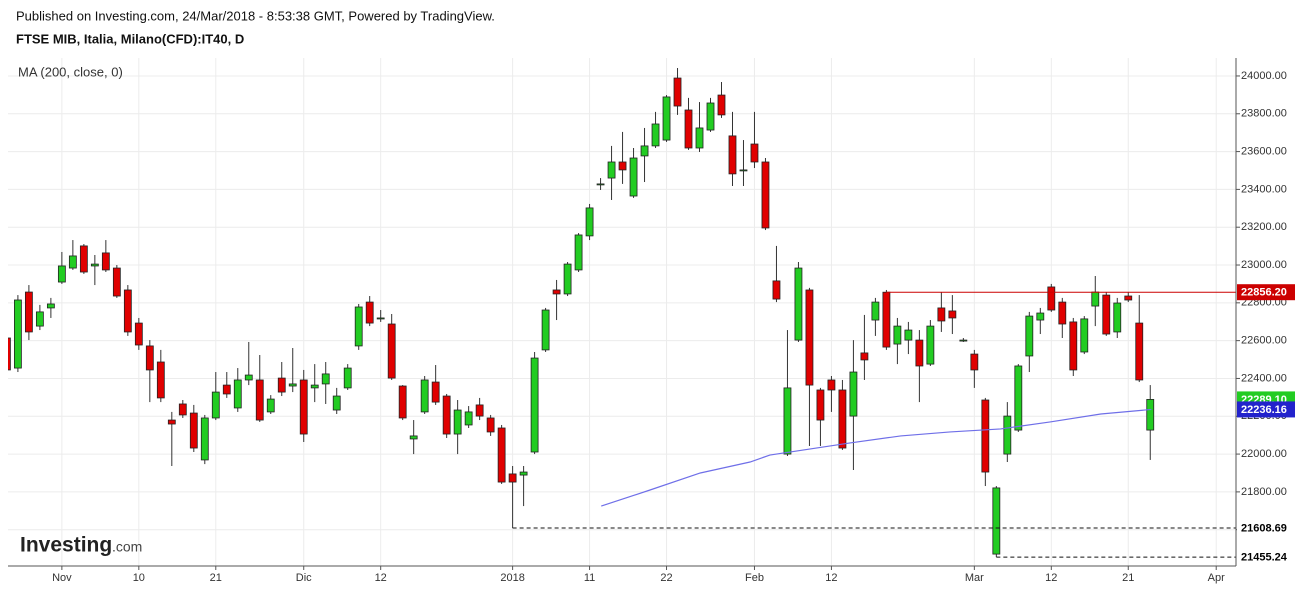 This screenshot has width=1299, height=592. What do you see at coordinates (1264, 341) in the screenshot?
I see `y-tick-label: 22600.00` at bounding box center [1264, 341].